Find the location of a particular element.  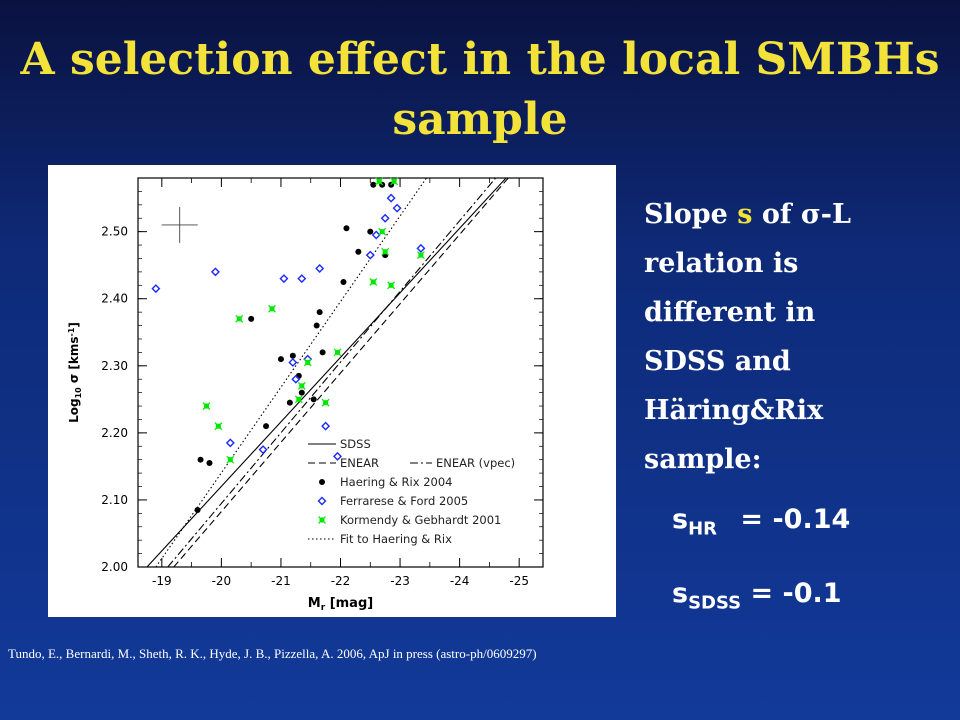

legend-label: Ferrarese & Ford 2005 is located at coordinates (404, 501).